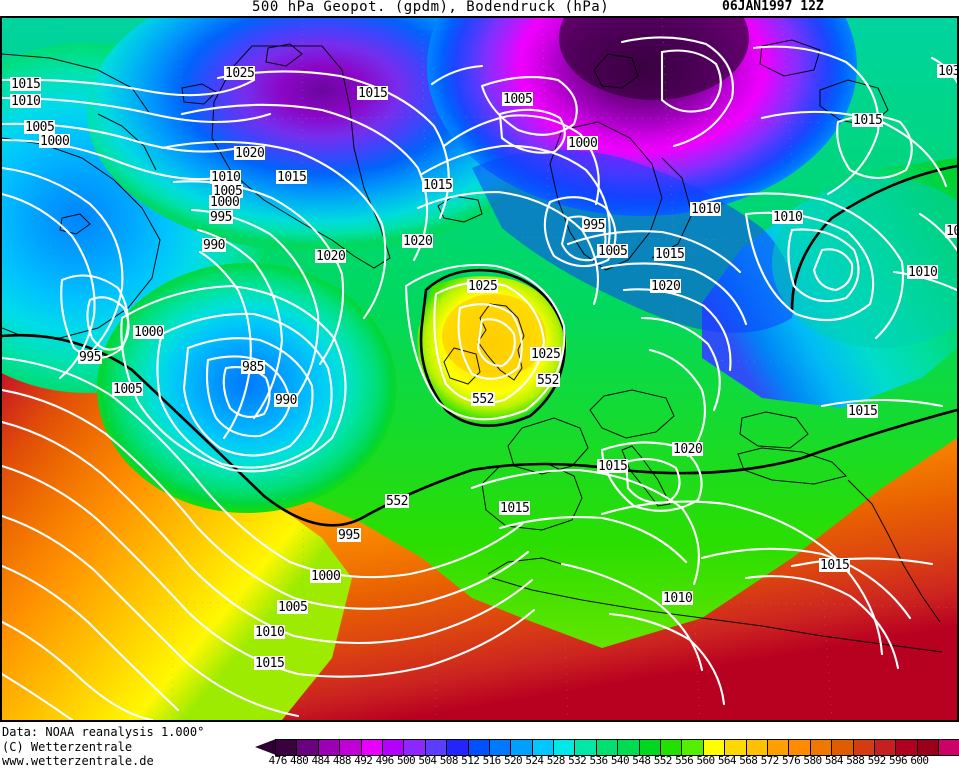  What do you see at coordinates (633, 241) in the screenshot?
I see `scandinavia-cool-band` at bounding box center [633, 241].